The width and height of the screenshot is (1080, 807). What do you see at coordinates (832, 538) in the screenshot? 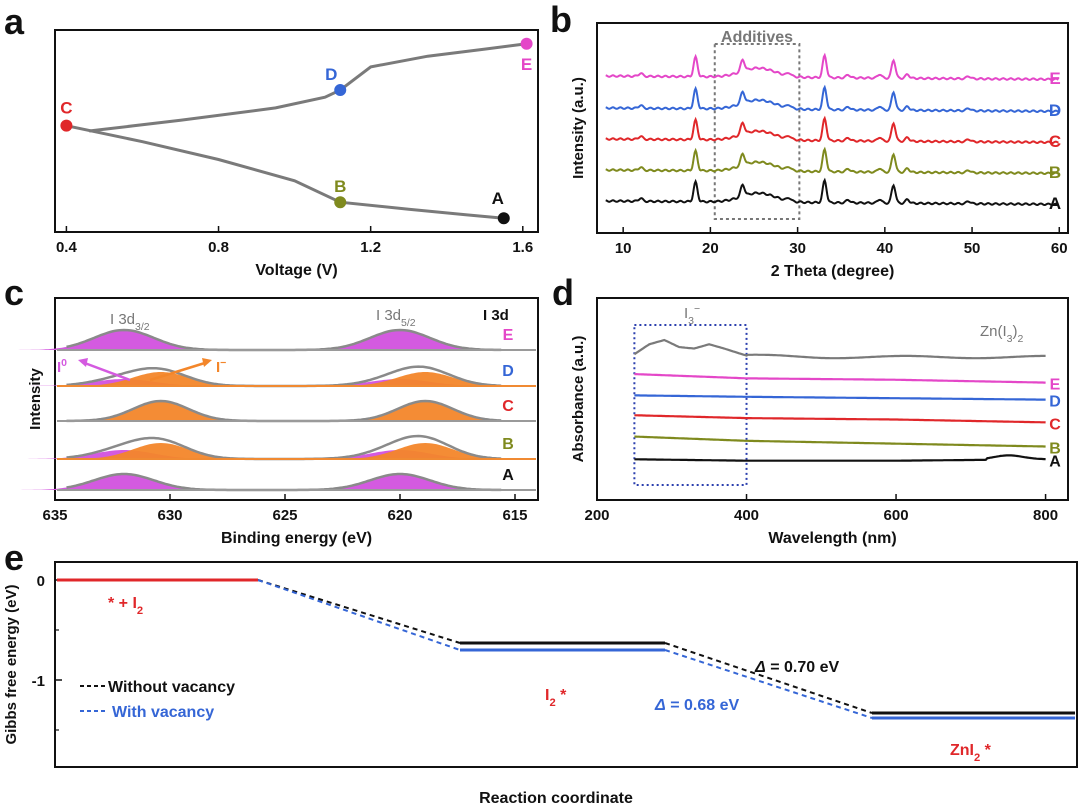
I see `panel-d-xlabel: Wavelength (nm)` at bounding box center [832, 538].